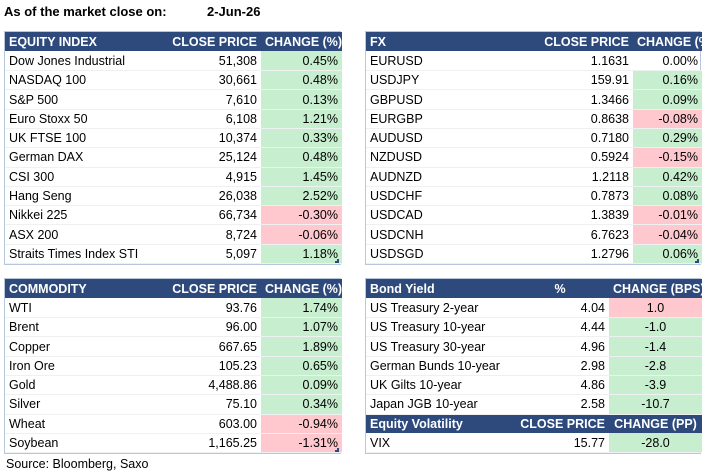  What do you see at coordinates (438, 234) in the screenshot?
I see `fx-cell-name: USDCNH` at bounding box center [438, 234].